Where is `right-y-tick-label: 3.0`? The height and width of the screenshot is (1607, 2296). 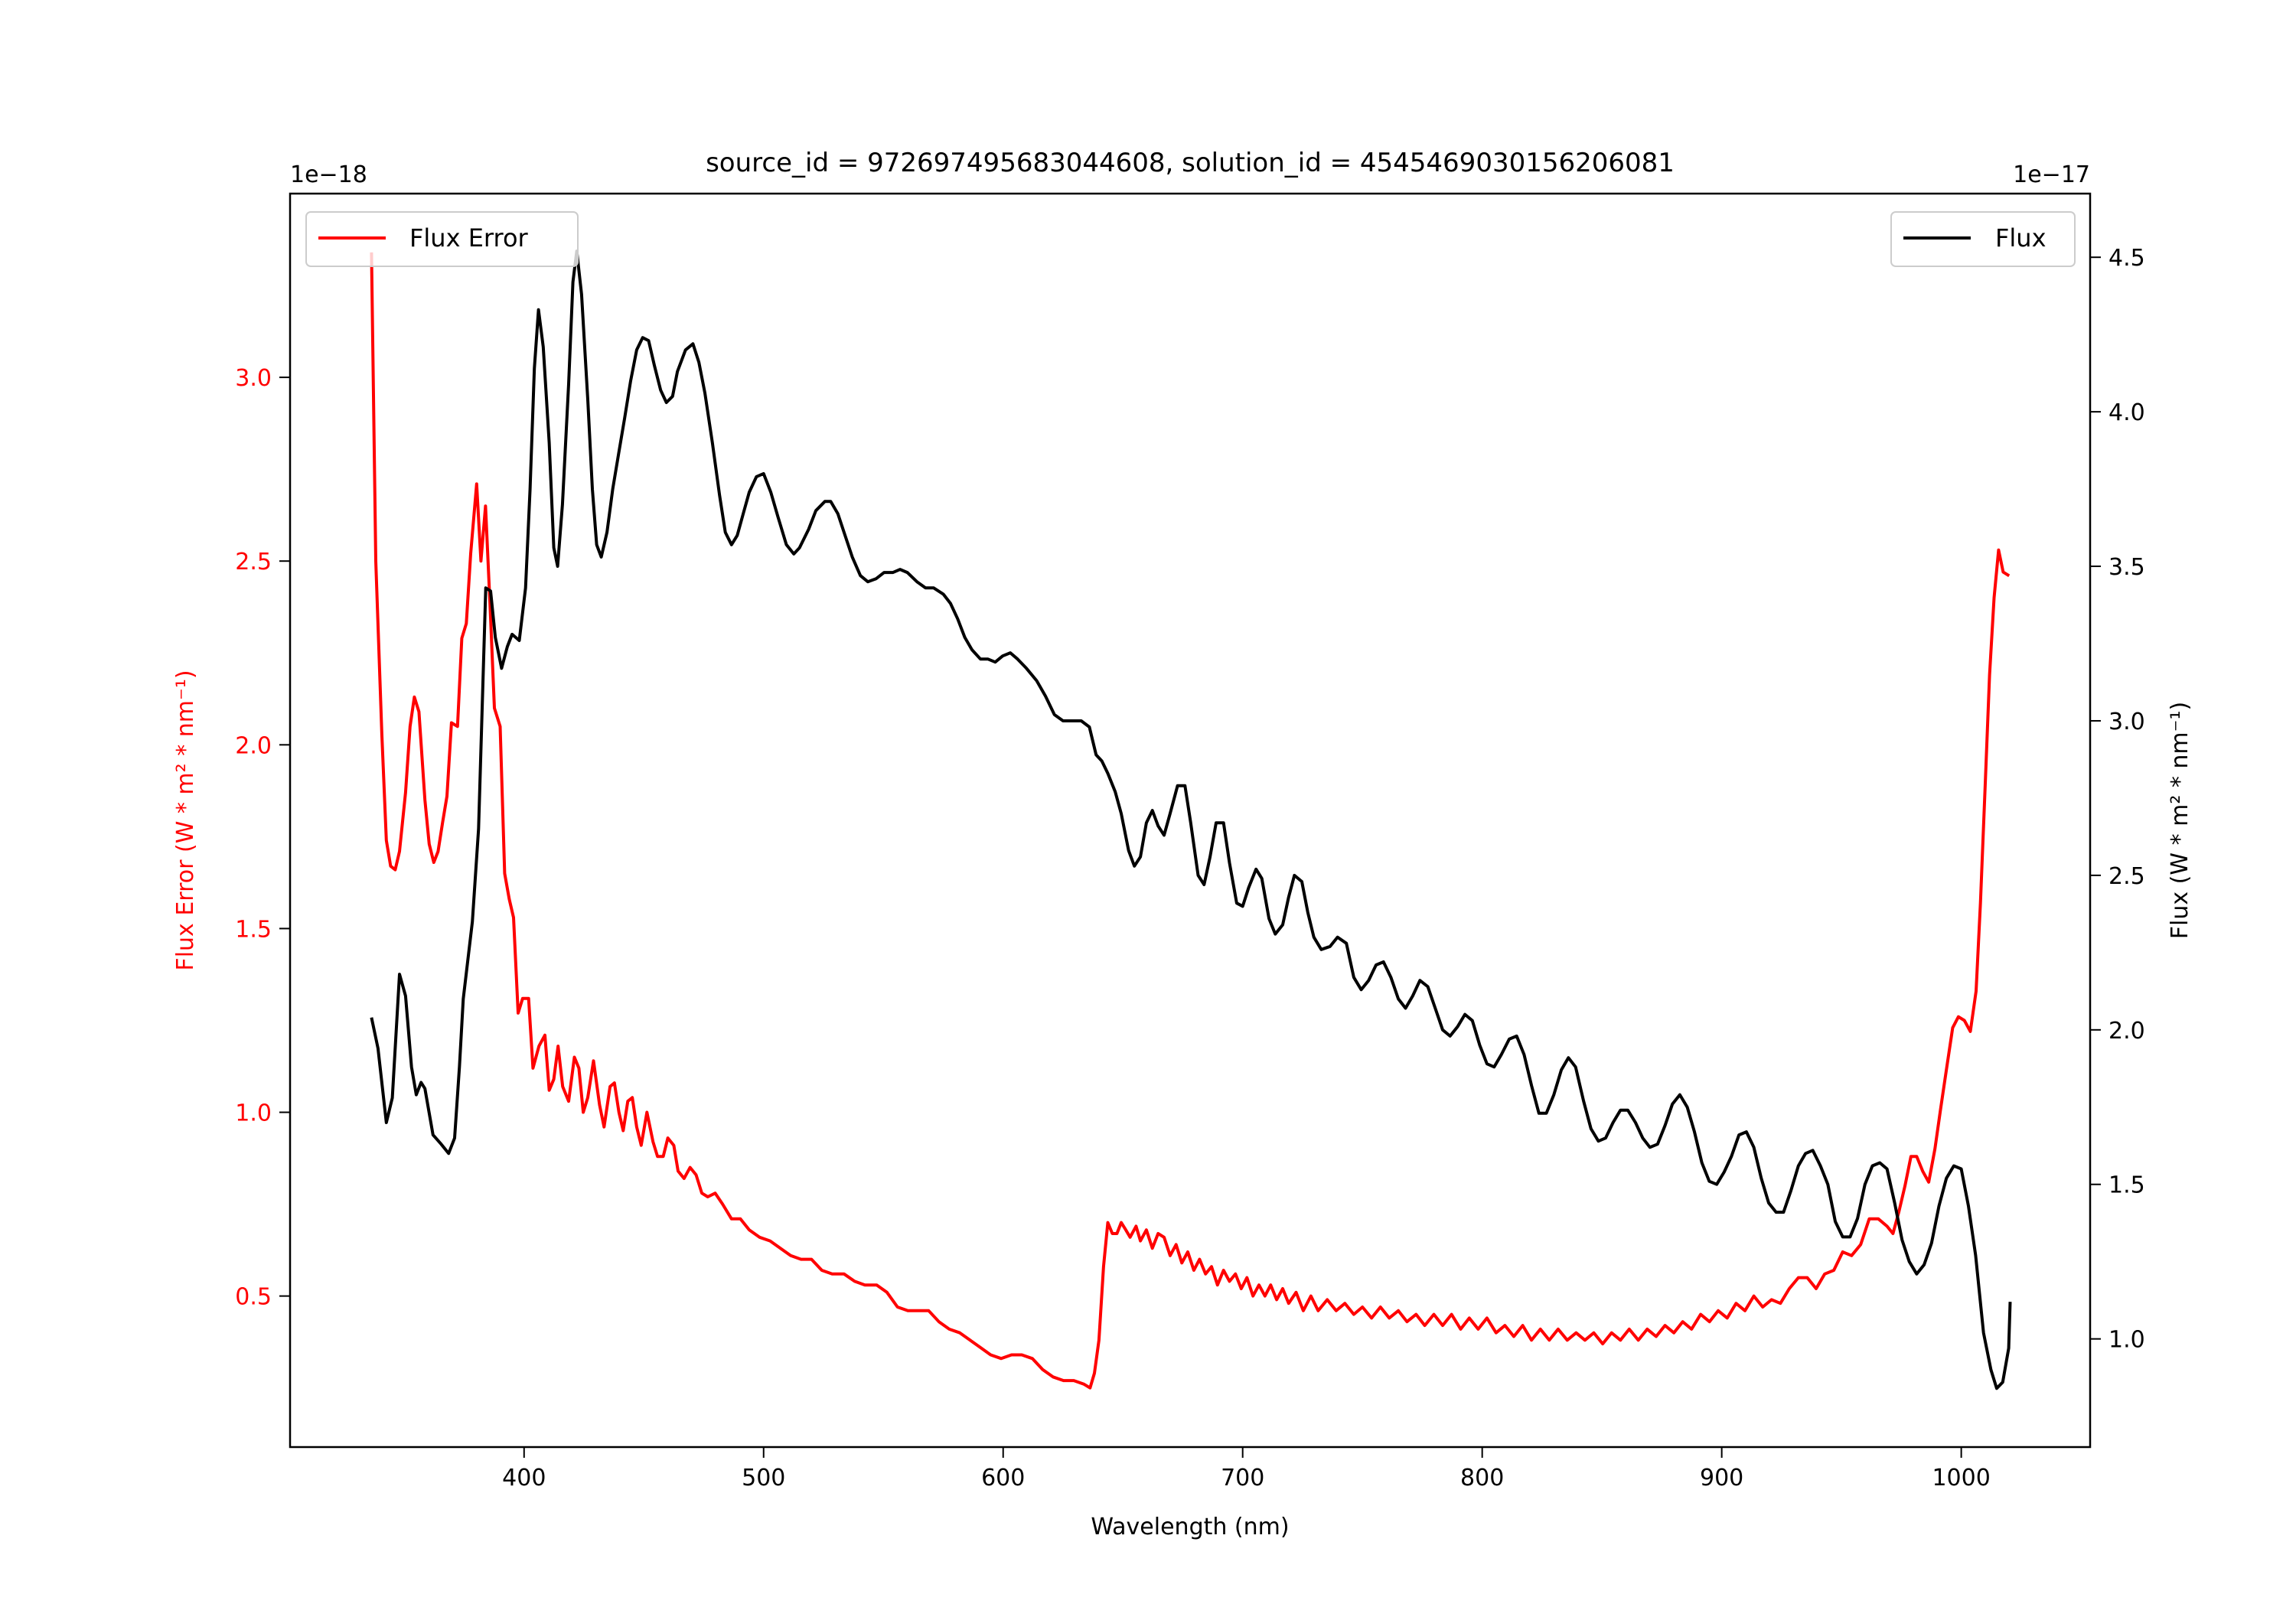 right-y-tick-label: 3.0 is located at coordinates (2126, 722).